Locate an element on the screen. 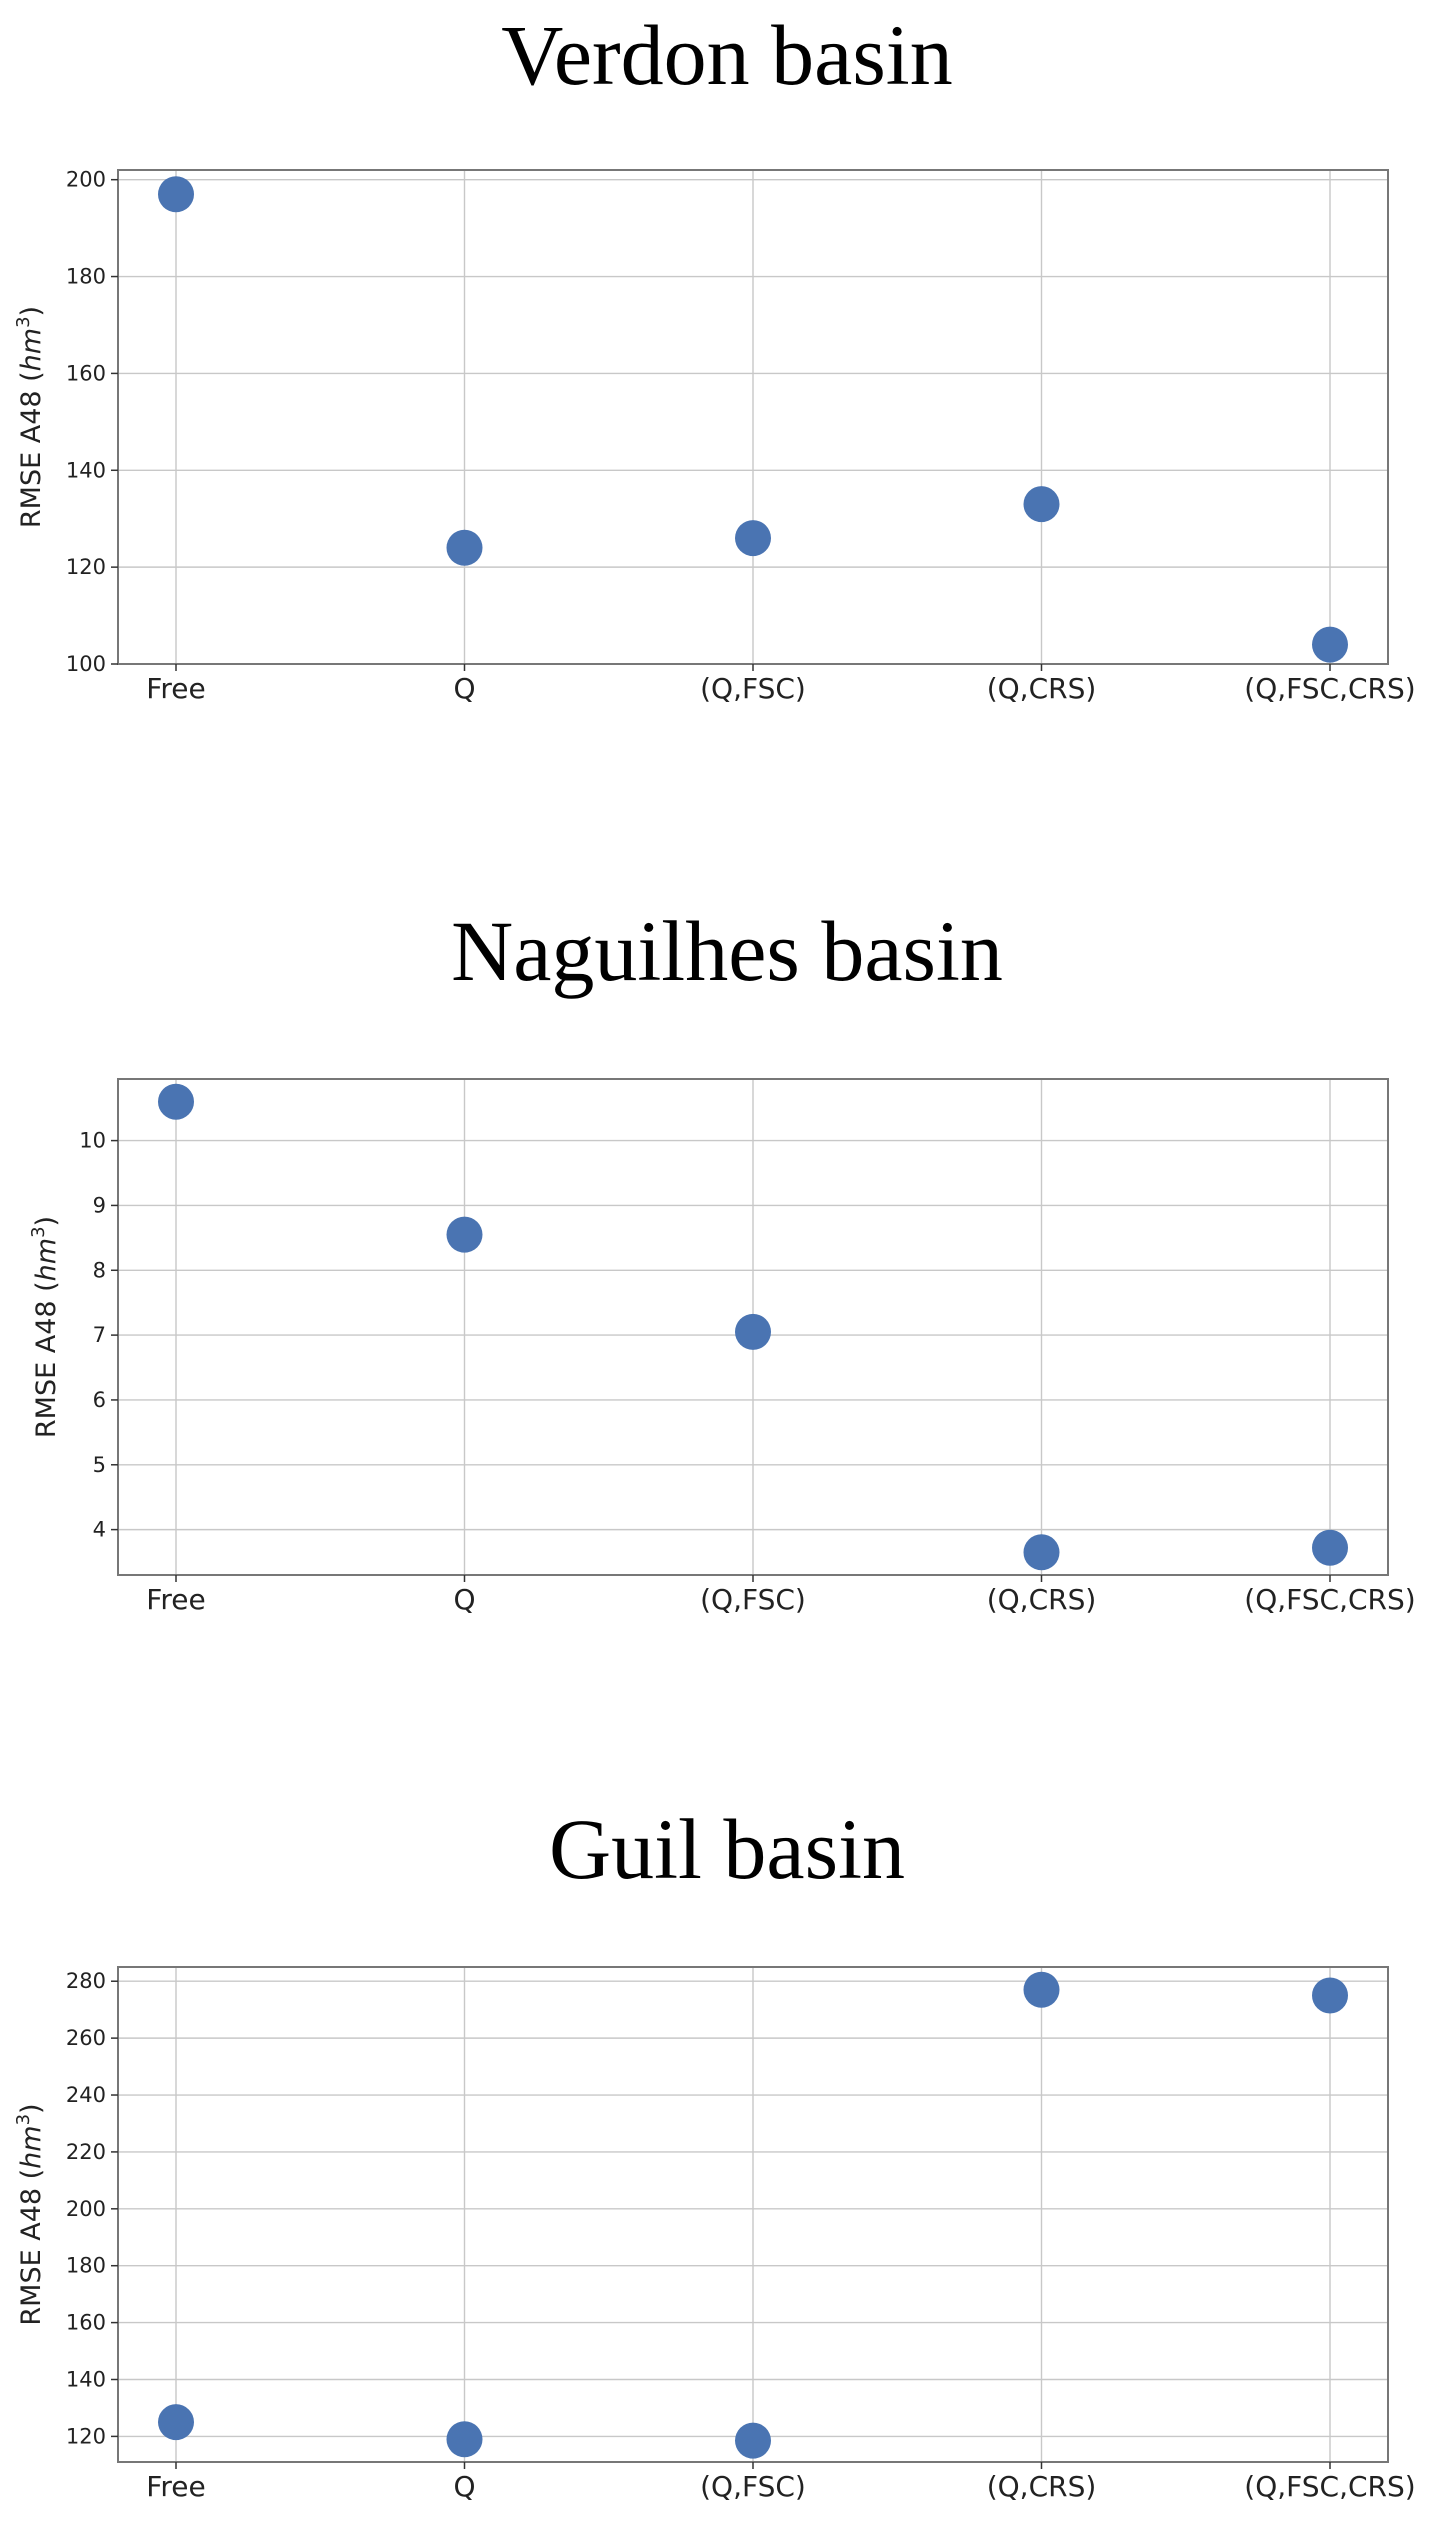 Image resolution: width=1454 pixels, height=2529 pixels. y-tick-label: 7 is located at coordinates (99, 1335).